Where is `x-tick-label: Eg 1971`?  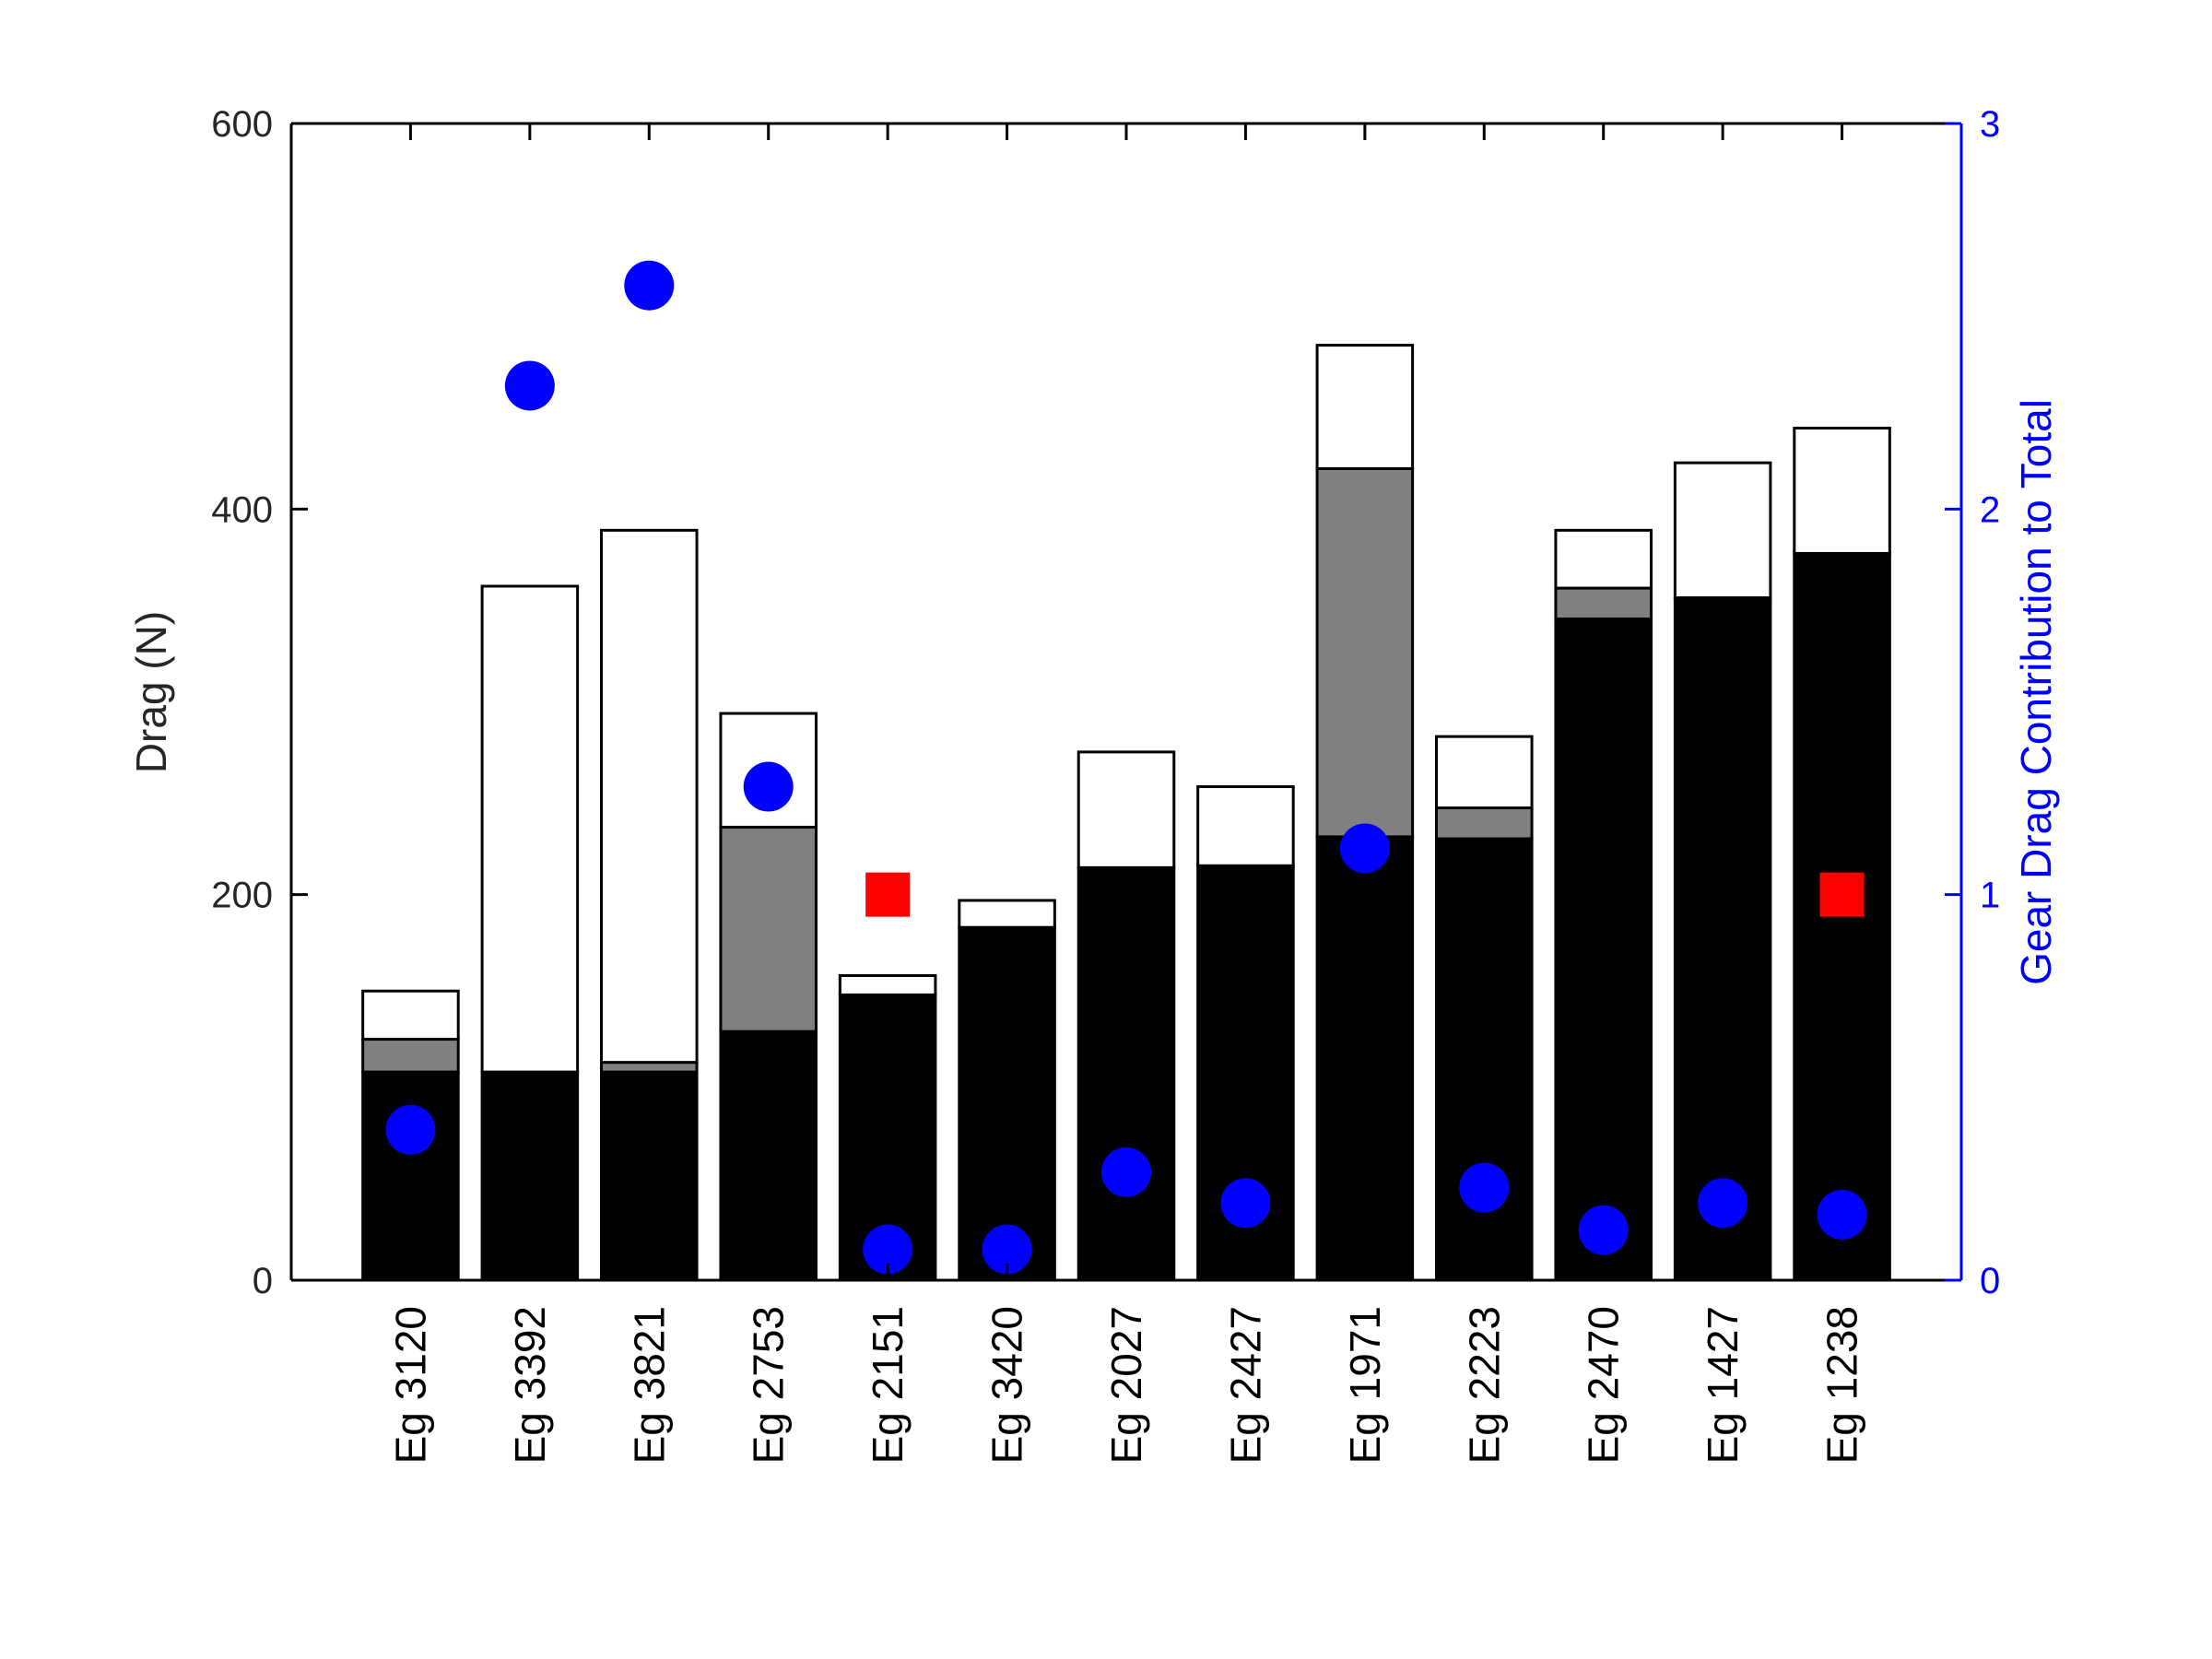 x-tick-label: Eg 1971 is located at coordinates (1365, 1385).